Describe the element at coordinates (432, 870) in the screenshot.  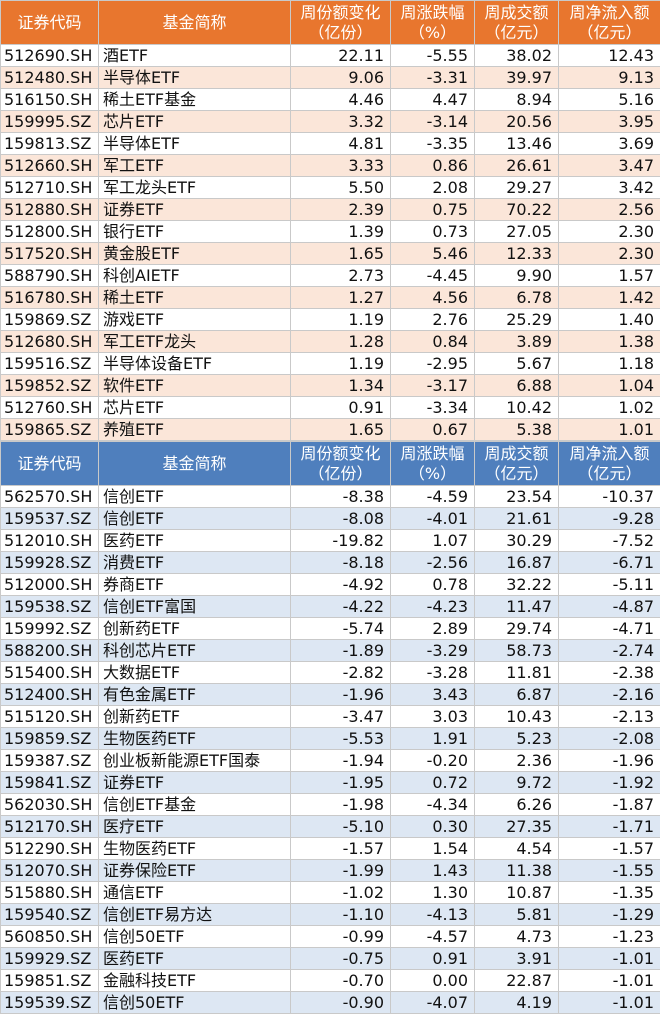
I see `cell-pct-change: 1.43` at that location.